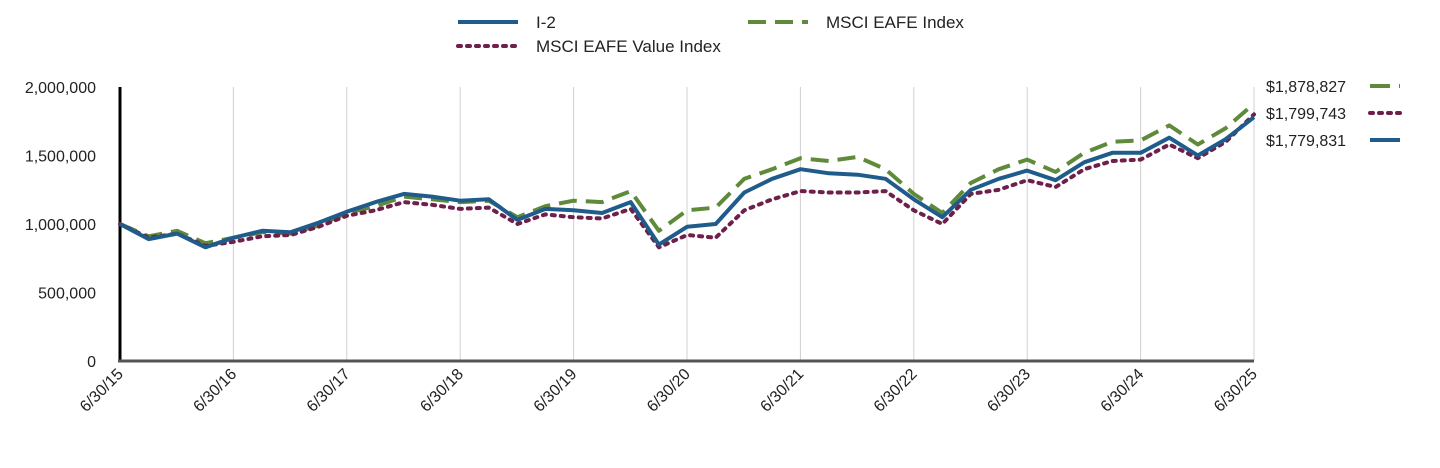  Describe the element at coordinates (329, 391) in the screenshot. I see `x-tick-label: 6/30/17` at that location.